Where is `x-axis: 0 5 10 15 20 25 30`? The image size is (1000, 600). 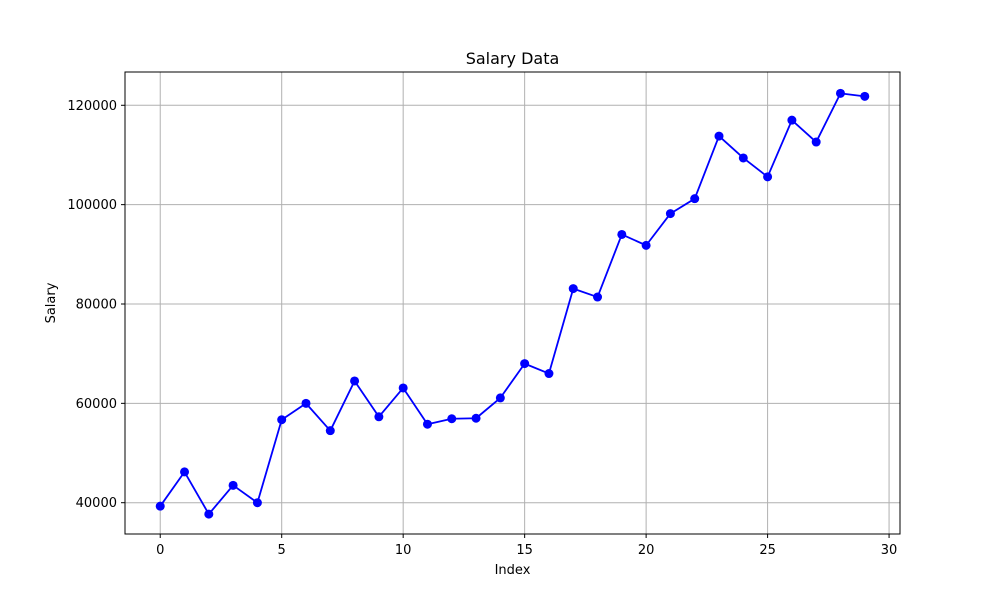
x-axis: 0 5 10 15 20 25 30 is located at coordinates (526, 546).